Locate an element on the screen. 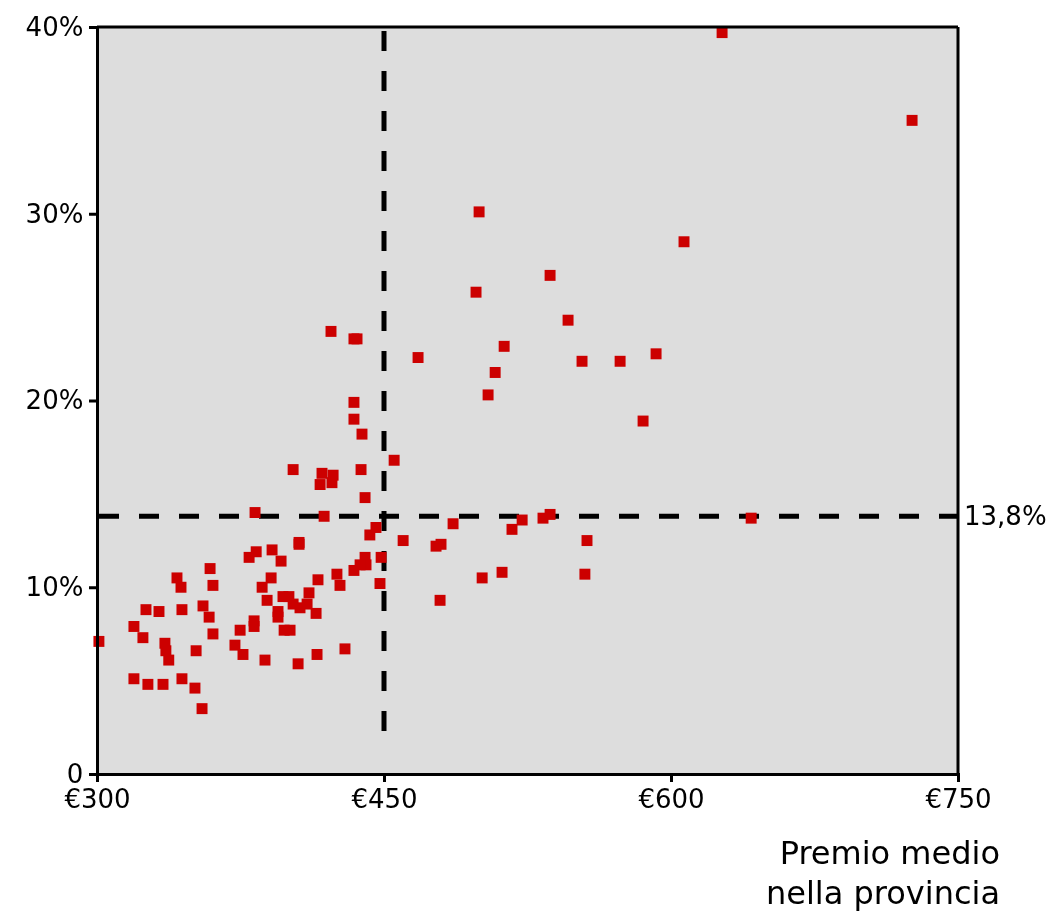 The image size is (1063, 917). y-tick-label: 30% is located at coordinates (54, 213).